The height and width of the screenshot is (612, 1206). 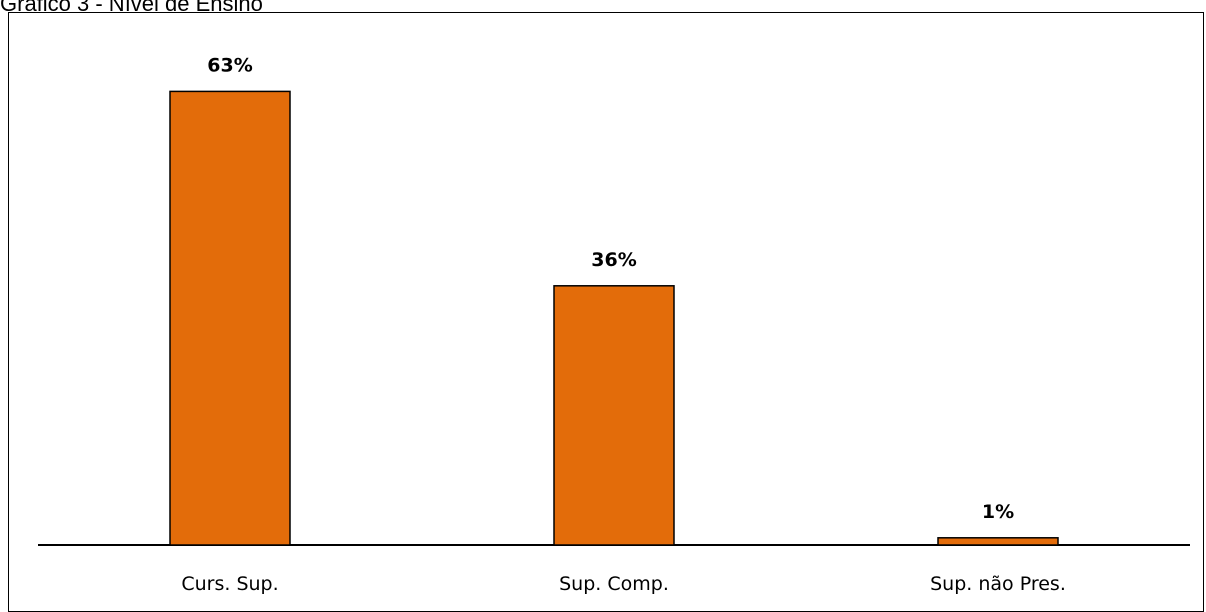 I want to click on value-label-3: 1%, so click(x=998, y=512).